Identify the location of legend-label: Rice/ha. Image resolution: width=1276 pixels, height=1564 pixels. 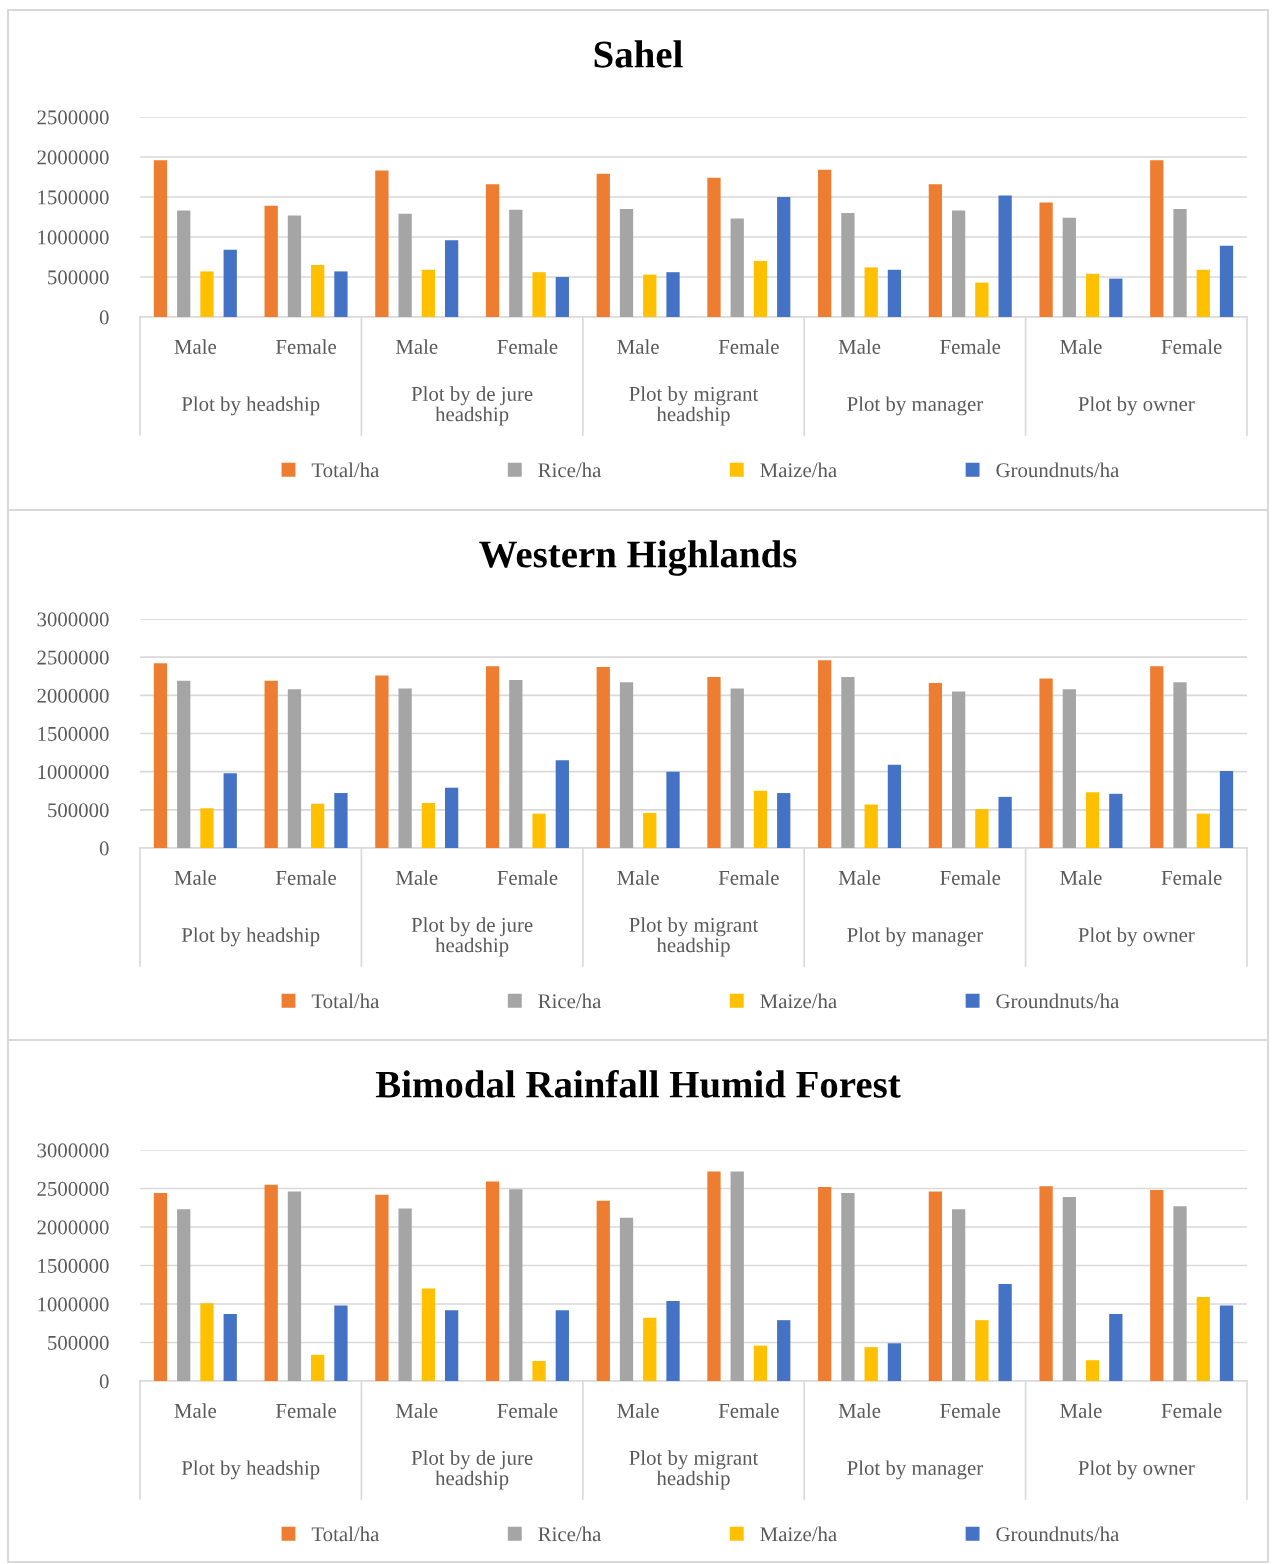
(570, 470).